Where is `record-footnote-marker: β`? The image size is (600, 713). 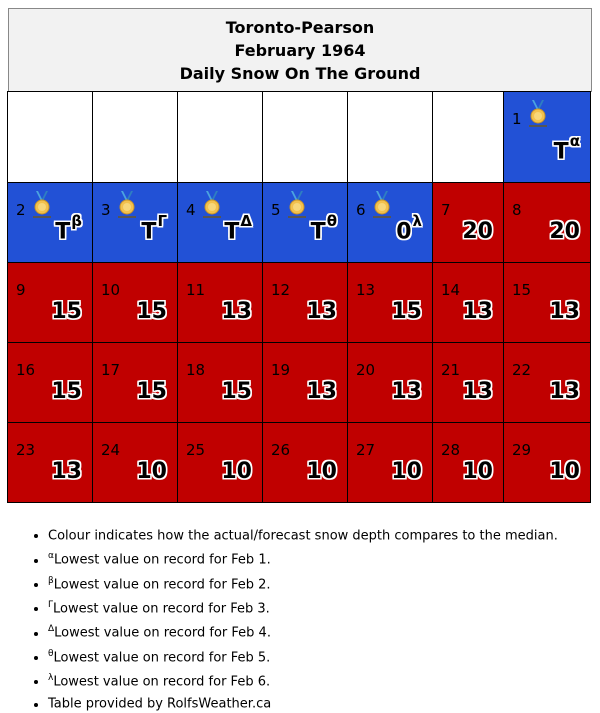 record-footnote-marker: β is located at coordinates (76, 220).